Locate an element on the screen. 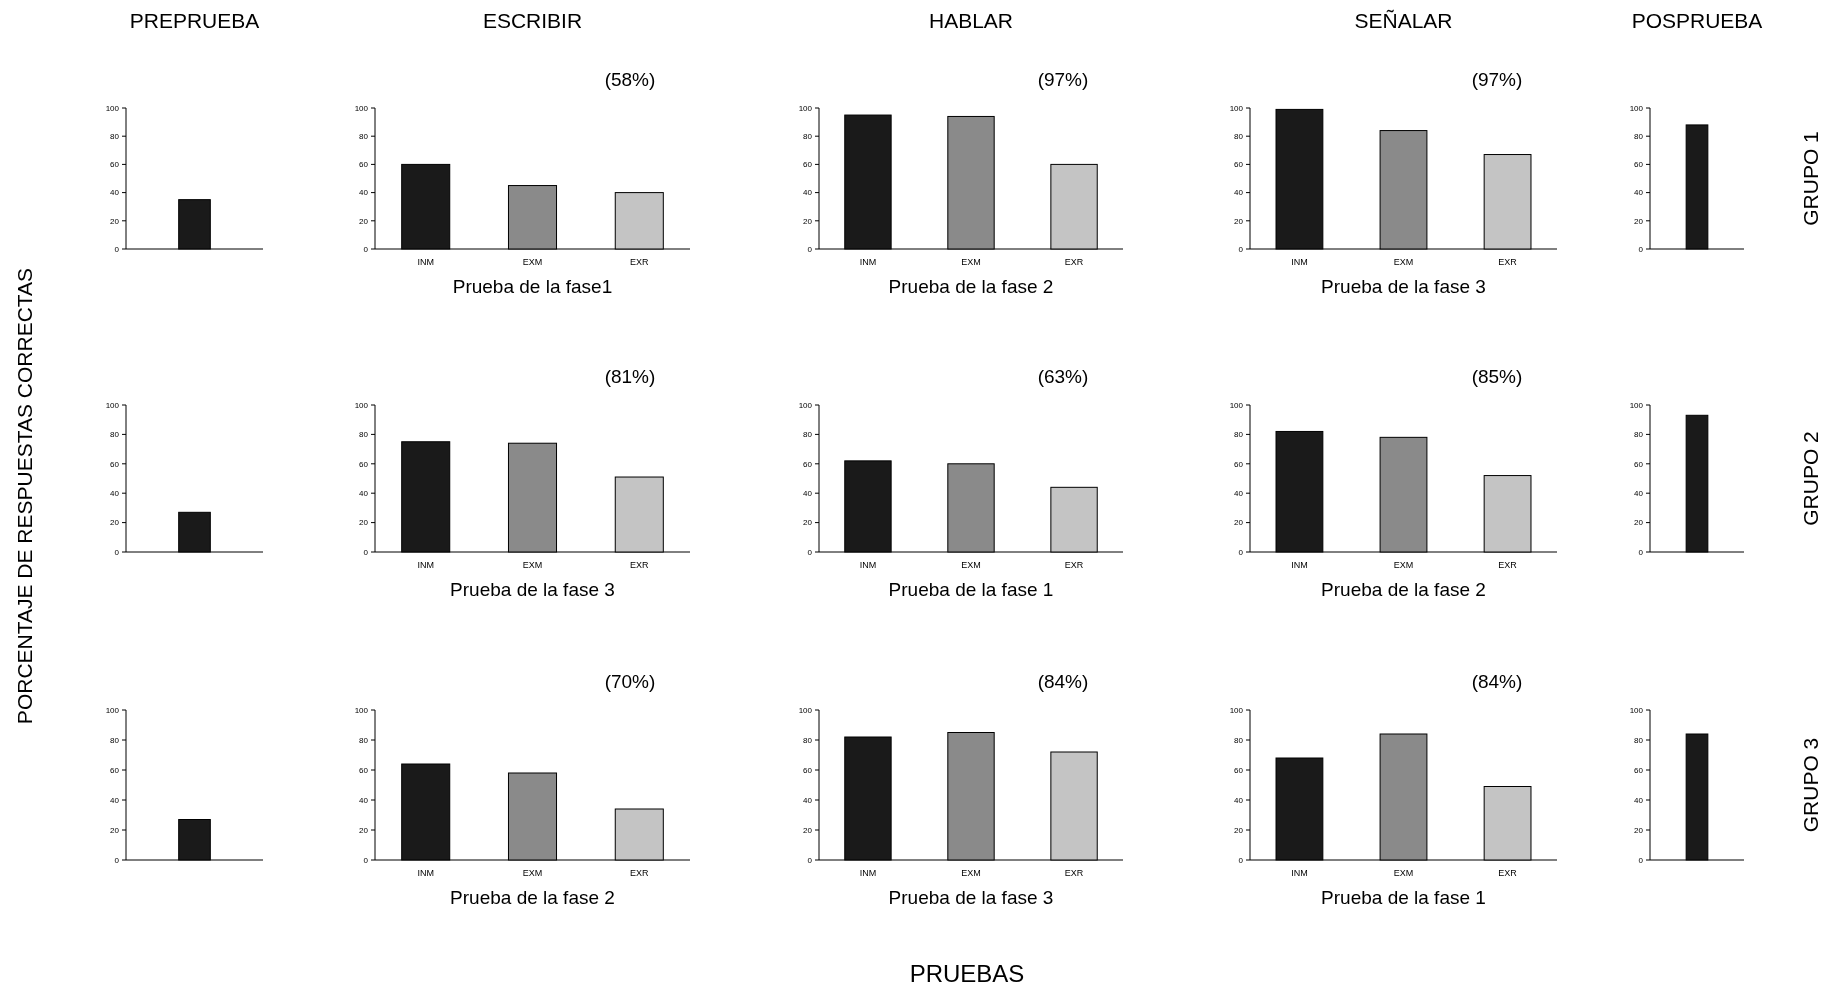 The height and width of the screenshot is (992, 1835). chart-title: HABLAR is located at coordinates (971, 20).